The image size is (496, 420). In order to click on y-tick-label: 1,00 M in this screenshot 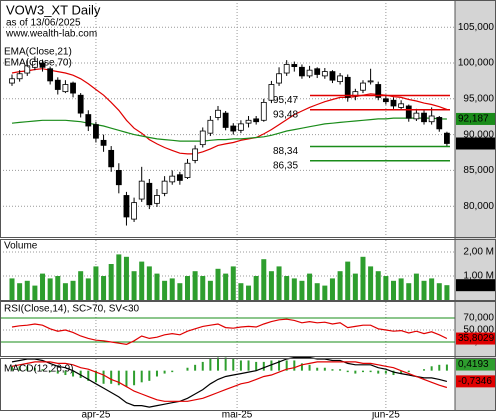, I will do `click(478, 276)`.